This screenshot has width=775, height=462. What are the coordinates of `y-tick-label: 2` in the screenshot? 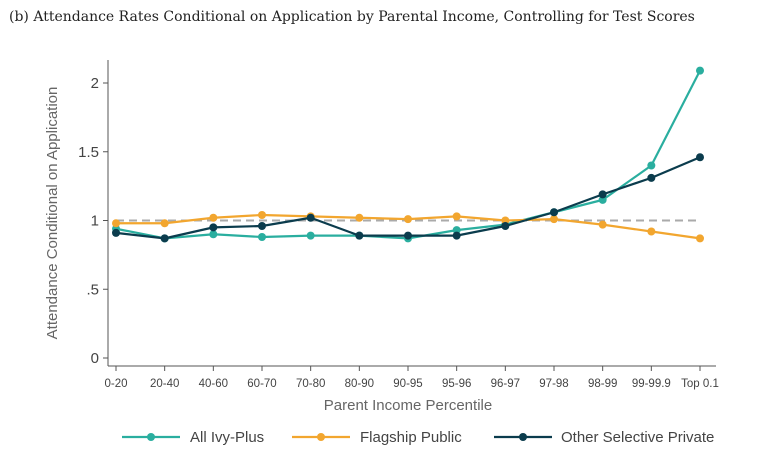 It's located at (95, 83).